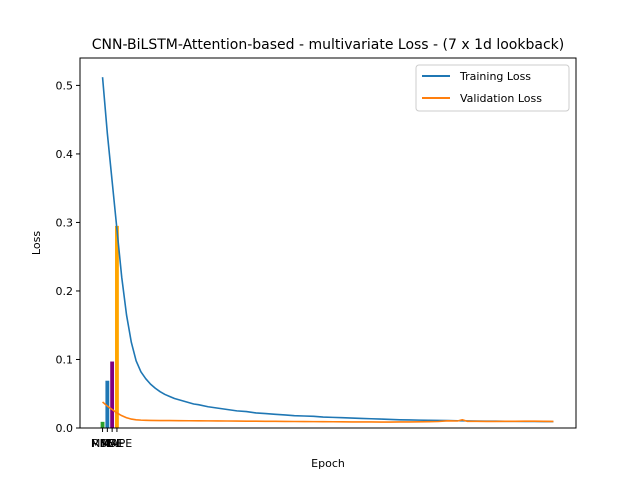 Image resolution: width=640 pixels, height=480 pixels. What do you see at coordinates (65, 85) in the screenshot?
I see `y-tick-label-5: 0.5` at bounding box center [65, 85].